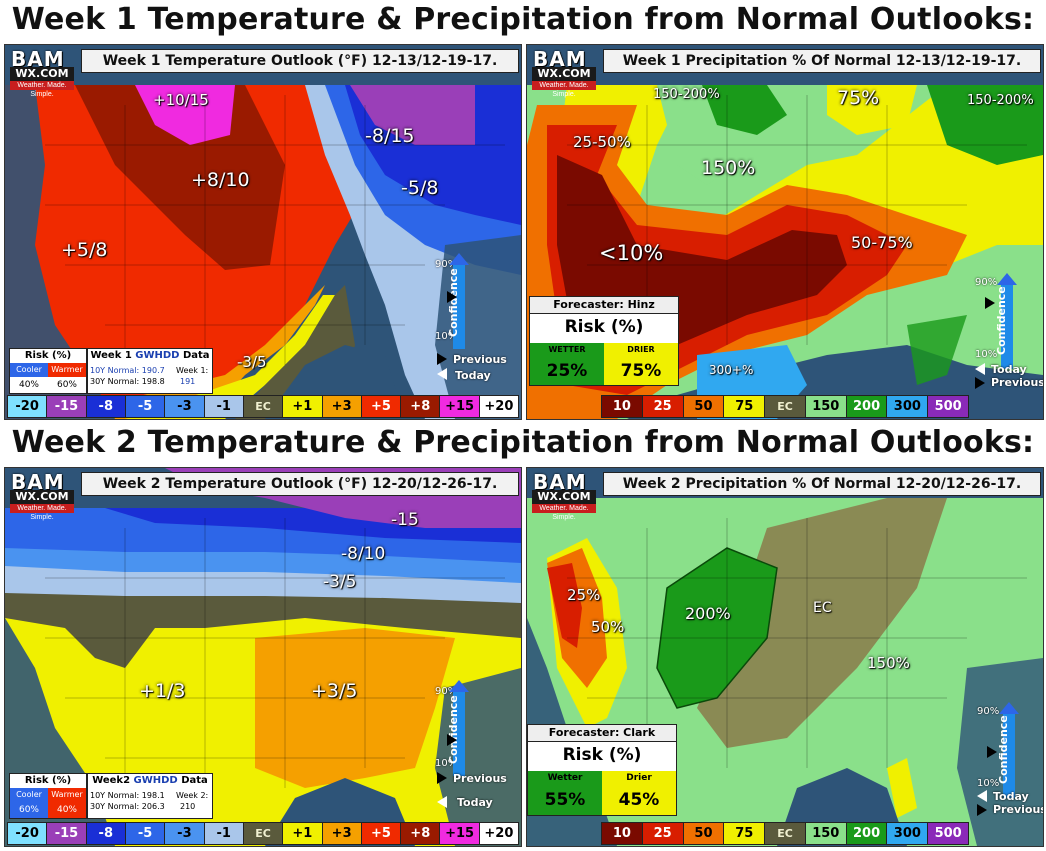 The width and height of the screenshot is (1046, 851). What do you see at coordinates (420, 188) in the screenshot?
I see `map-label: -5/8` at bounding box center [420, 188].